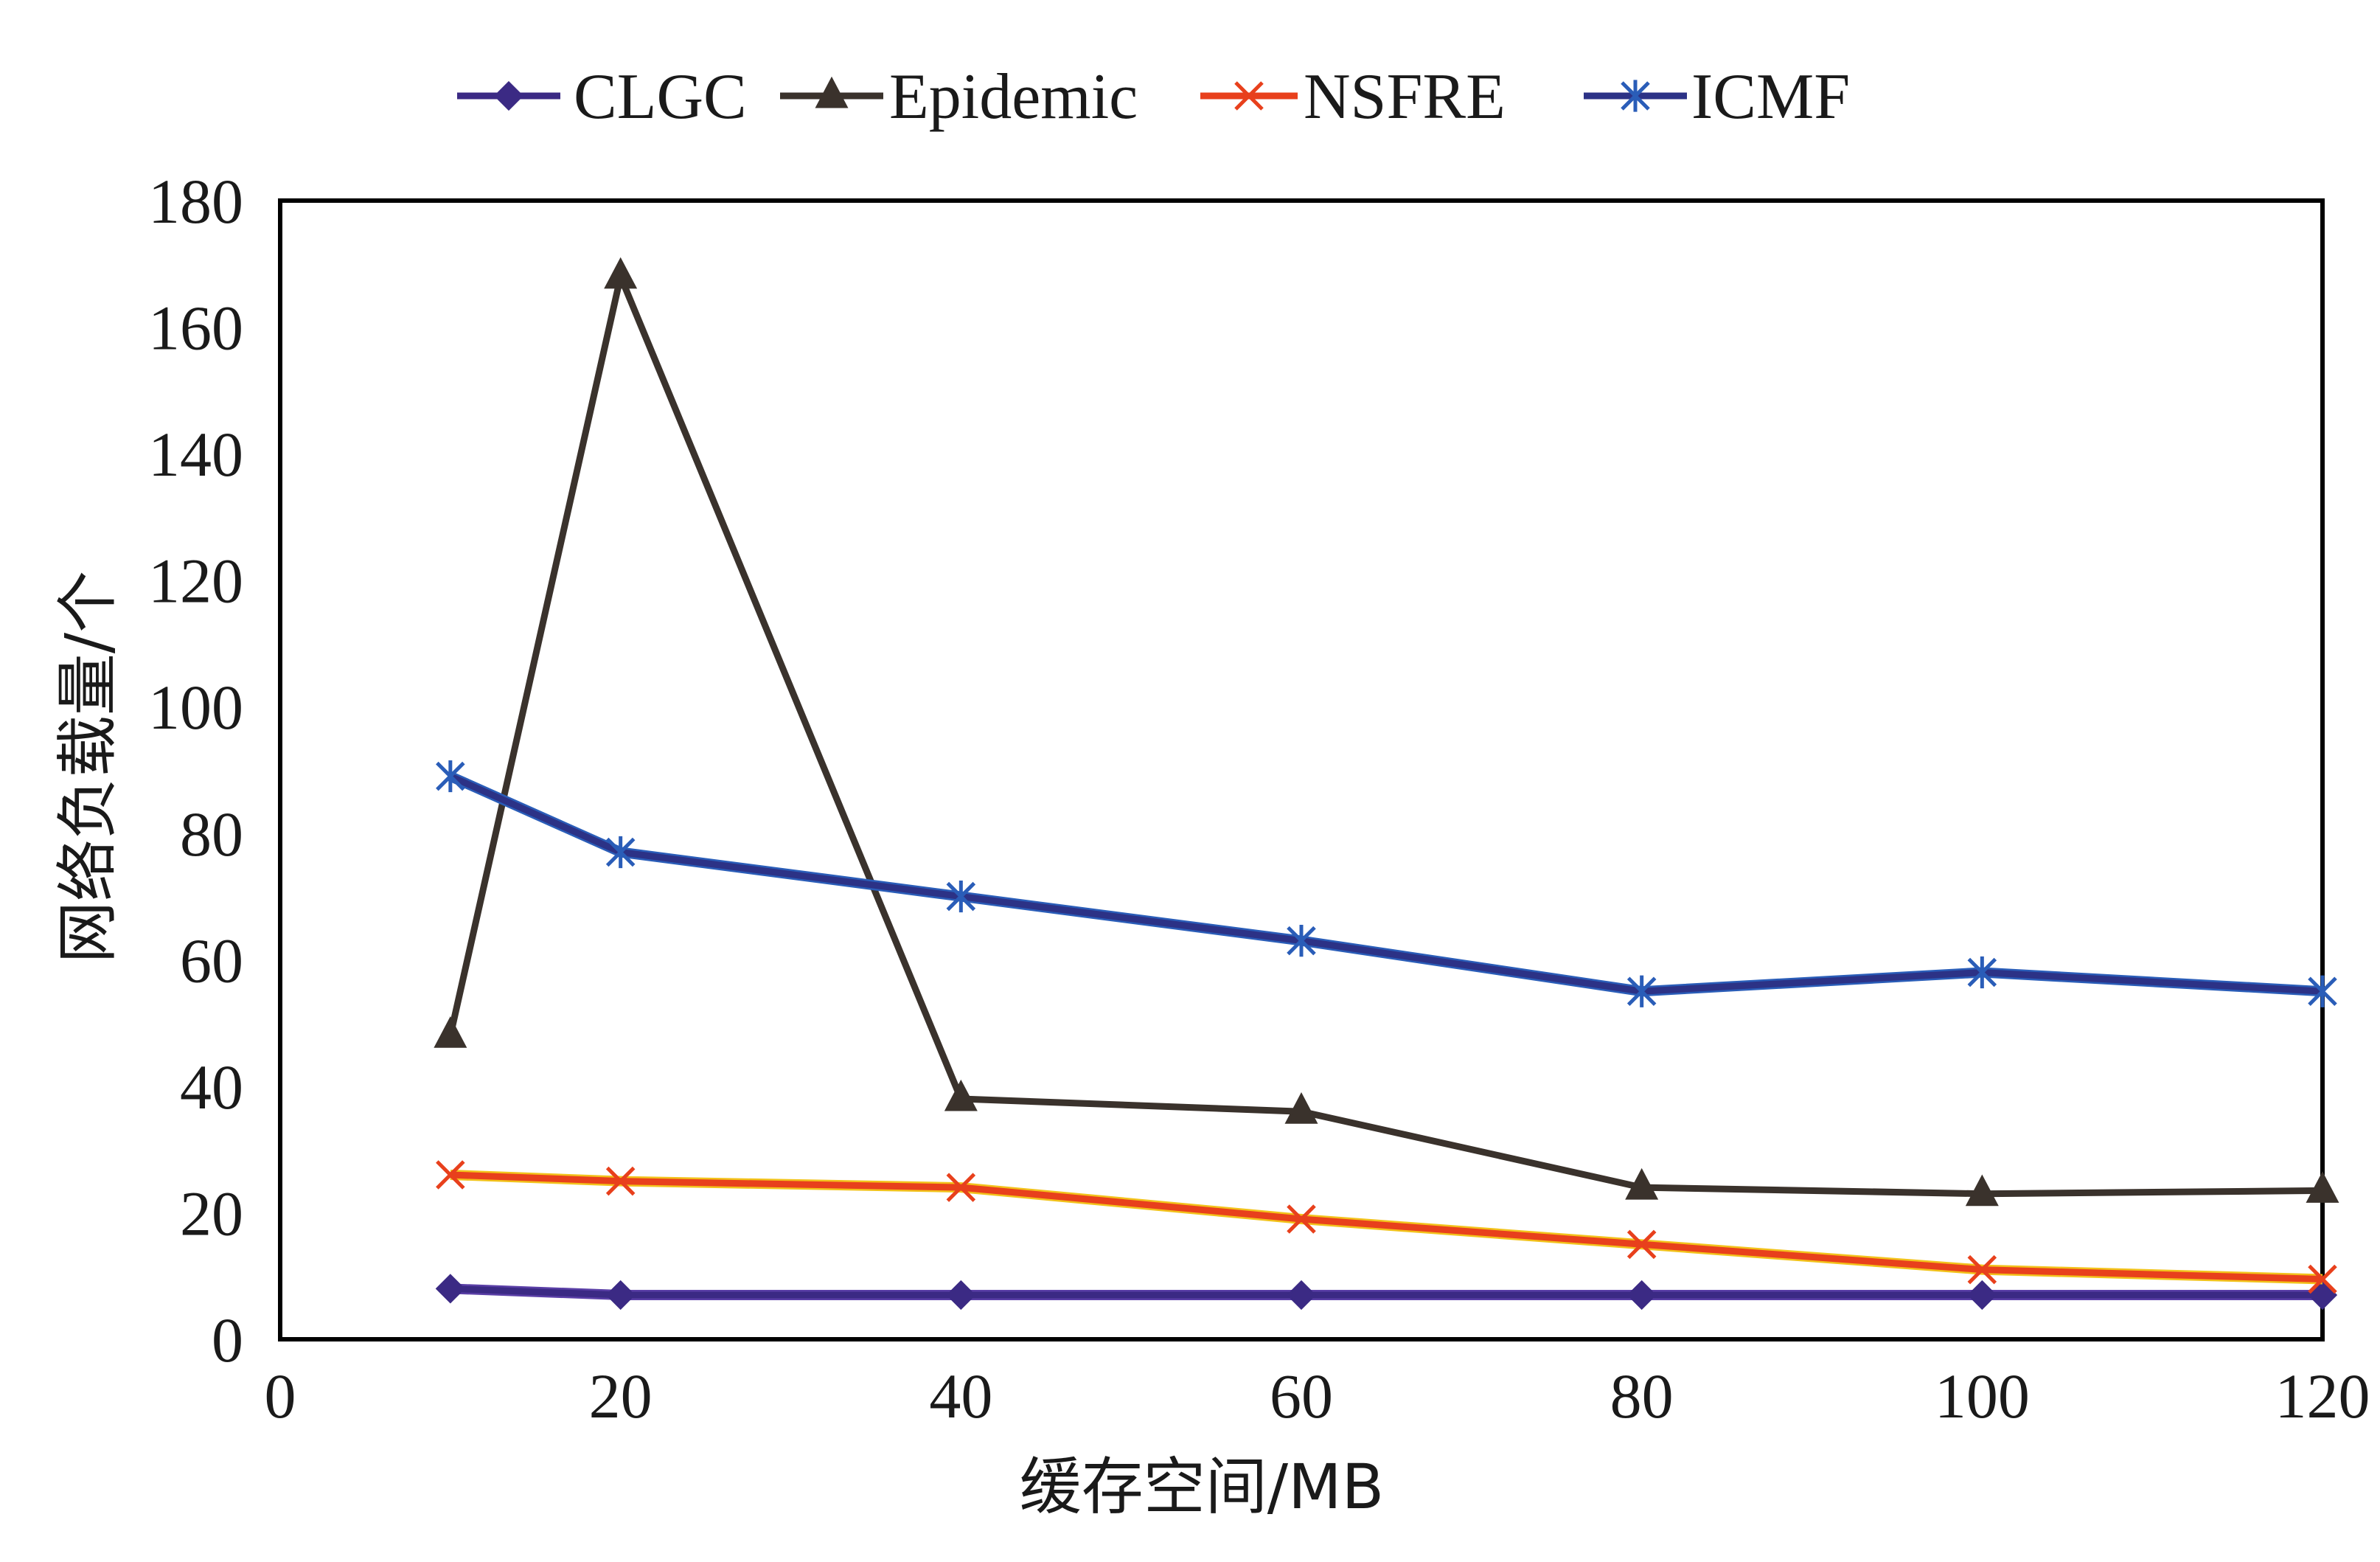 The width and height of the screenshot is (2380, 1562). Describe the element at coordinates (195, 707) in the screenshot. I see `y-tick-label: 100` at that location.